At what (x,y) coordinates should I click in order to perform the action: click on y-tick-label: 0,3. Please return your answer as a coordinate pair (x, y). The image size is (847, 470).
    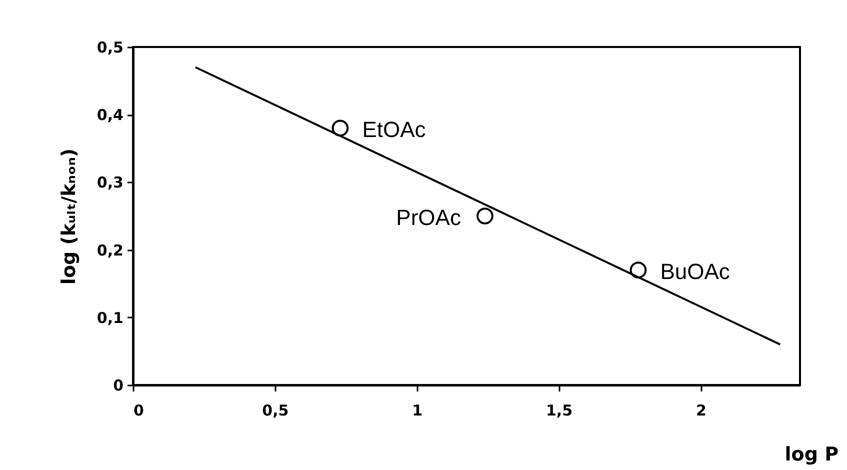
    Looking at the image, I should click on (110, 183).